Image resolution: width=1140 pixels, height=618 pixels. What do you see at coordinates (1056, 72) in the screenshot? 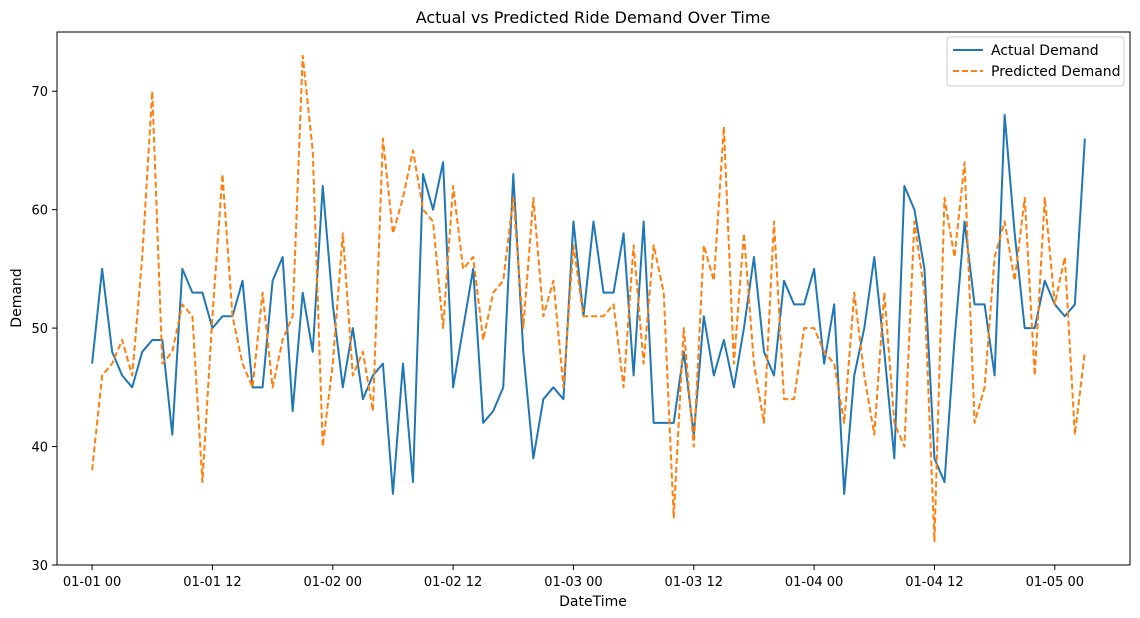
I see `legend-label-predicted: Predicted Demand` at bounding box center [1056, 72].